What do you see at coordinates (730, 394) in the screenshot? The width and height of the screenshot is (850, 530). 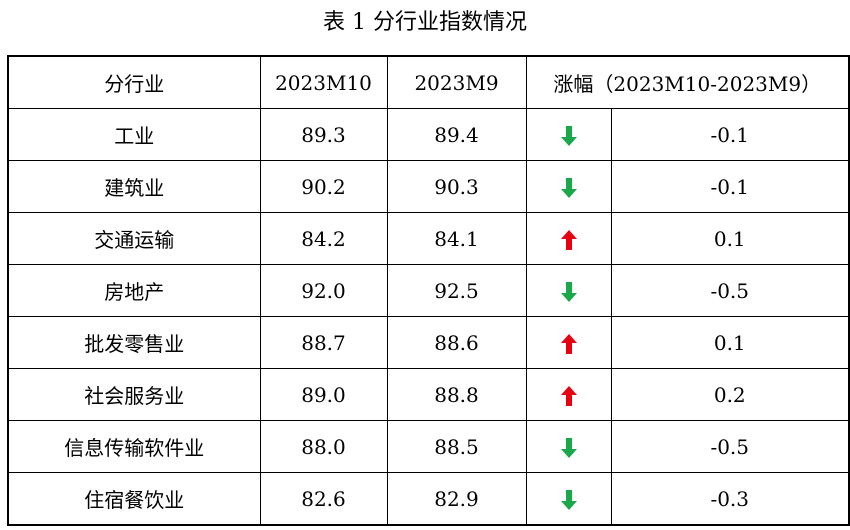 I see `change-value-cell: 0.2` at bounding box center [730, 394].